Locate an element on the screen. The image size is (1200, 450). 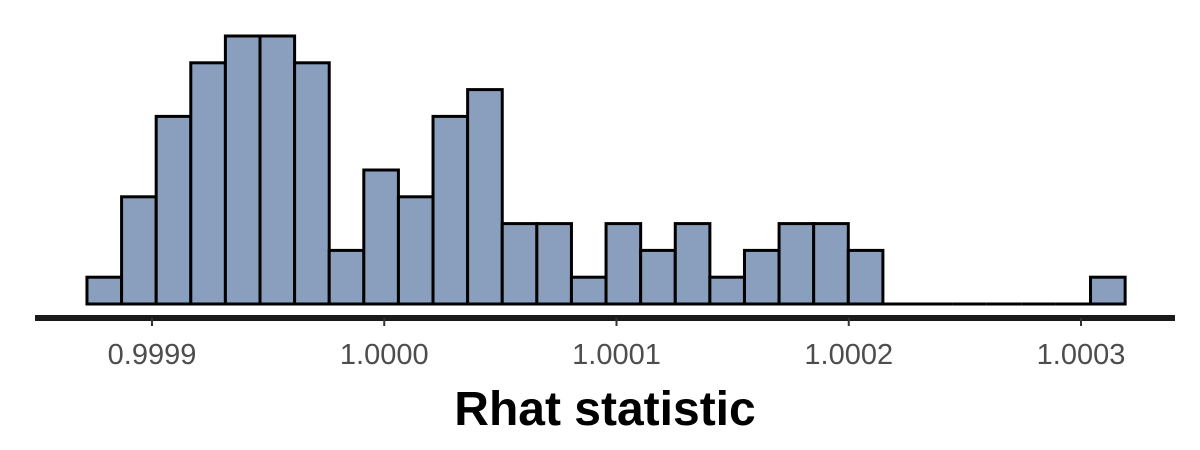
x-tick-label: 1.0000 is located at coordinates (384, 355).